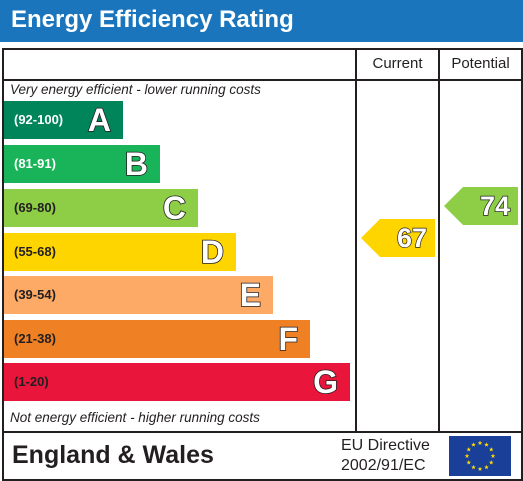 The image size is (523, 481). Describe the element at coordinates (138, 295) in the screenshot. I see `band-e: (39-54) E` at that location.